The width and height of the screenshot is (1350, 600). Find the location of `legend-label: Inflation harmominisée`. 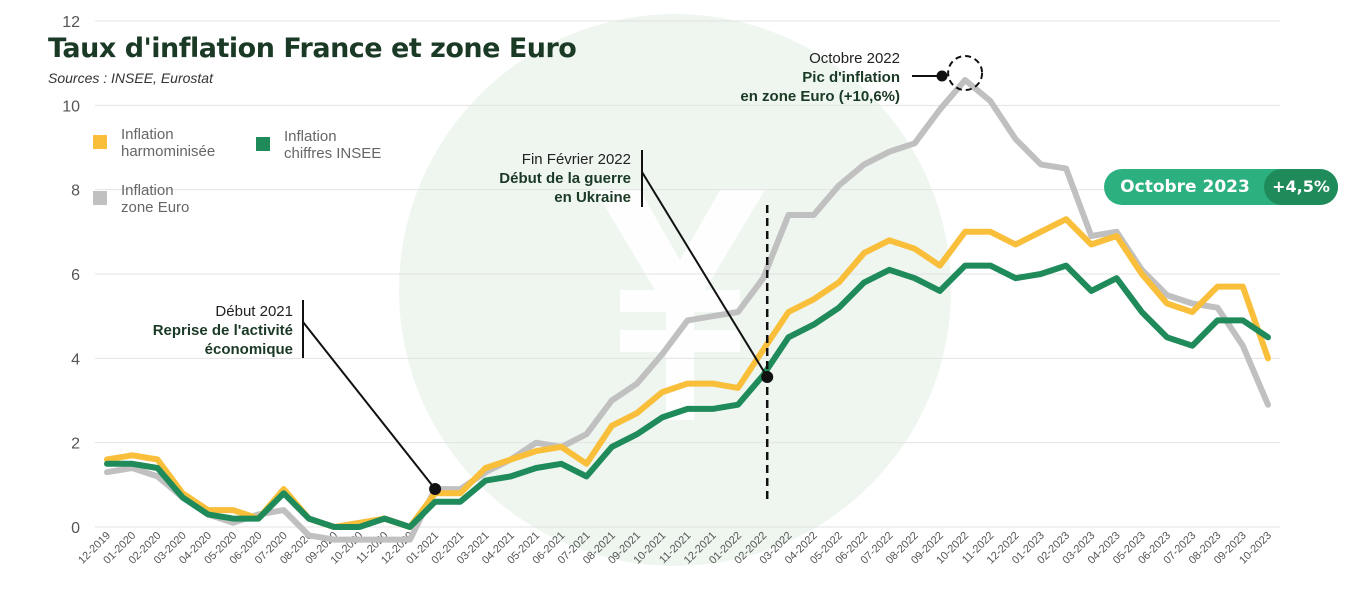

legend-label: Inflation harmominisée is located at coordinates (168, 143).